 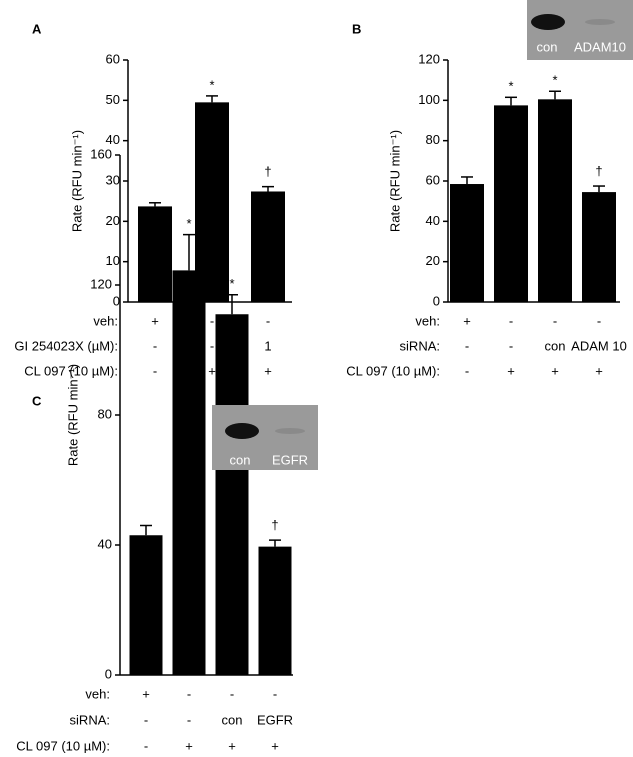 What do you see at coordinates (267, 345) in the screenshot?
I see `condition-value: 1` at bounding box center [267, 345].